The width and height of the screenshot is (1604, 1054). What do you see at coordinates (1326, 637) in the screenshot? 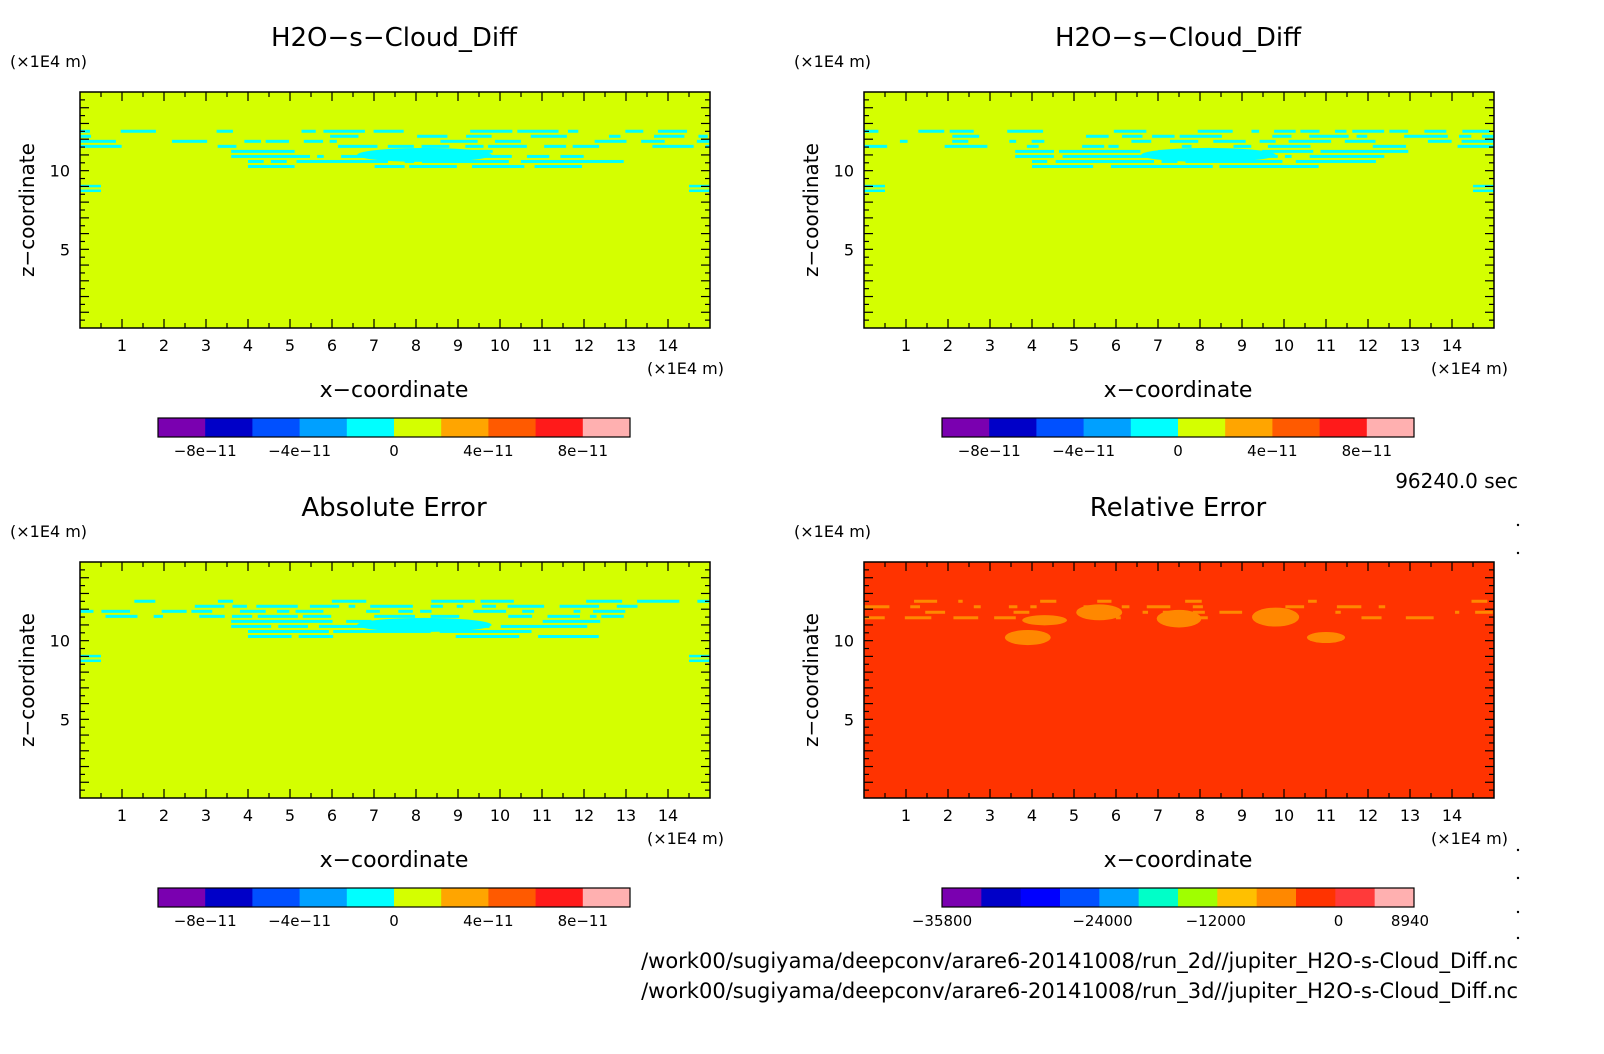
I see `orange-blob` at bounding box center [1326, 637].